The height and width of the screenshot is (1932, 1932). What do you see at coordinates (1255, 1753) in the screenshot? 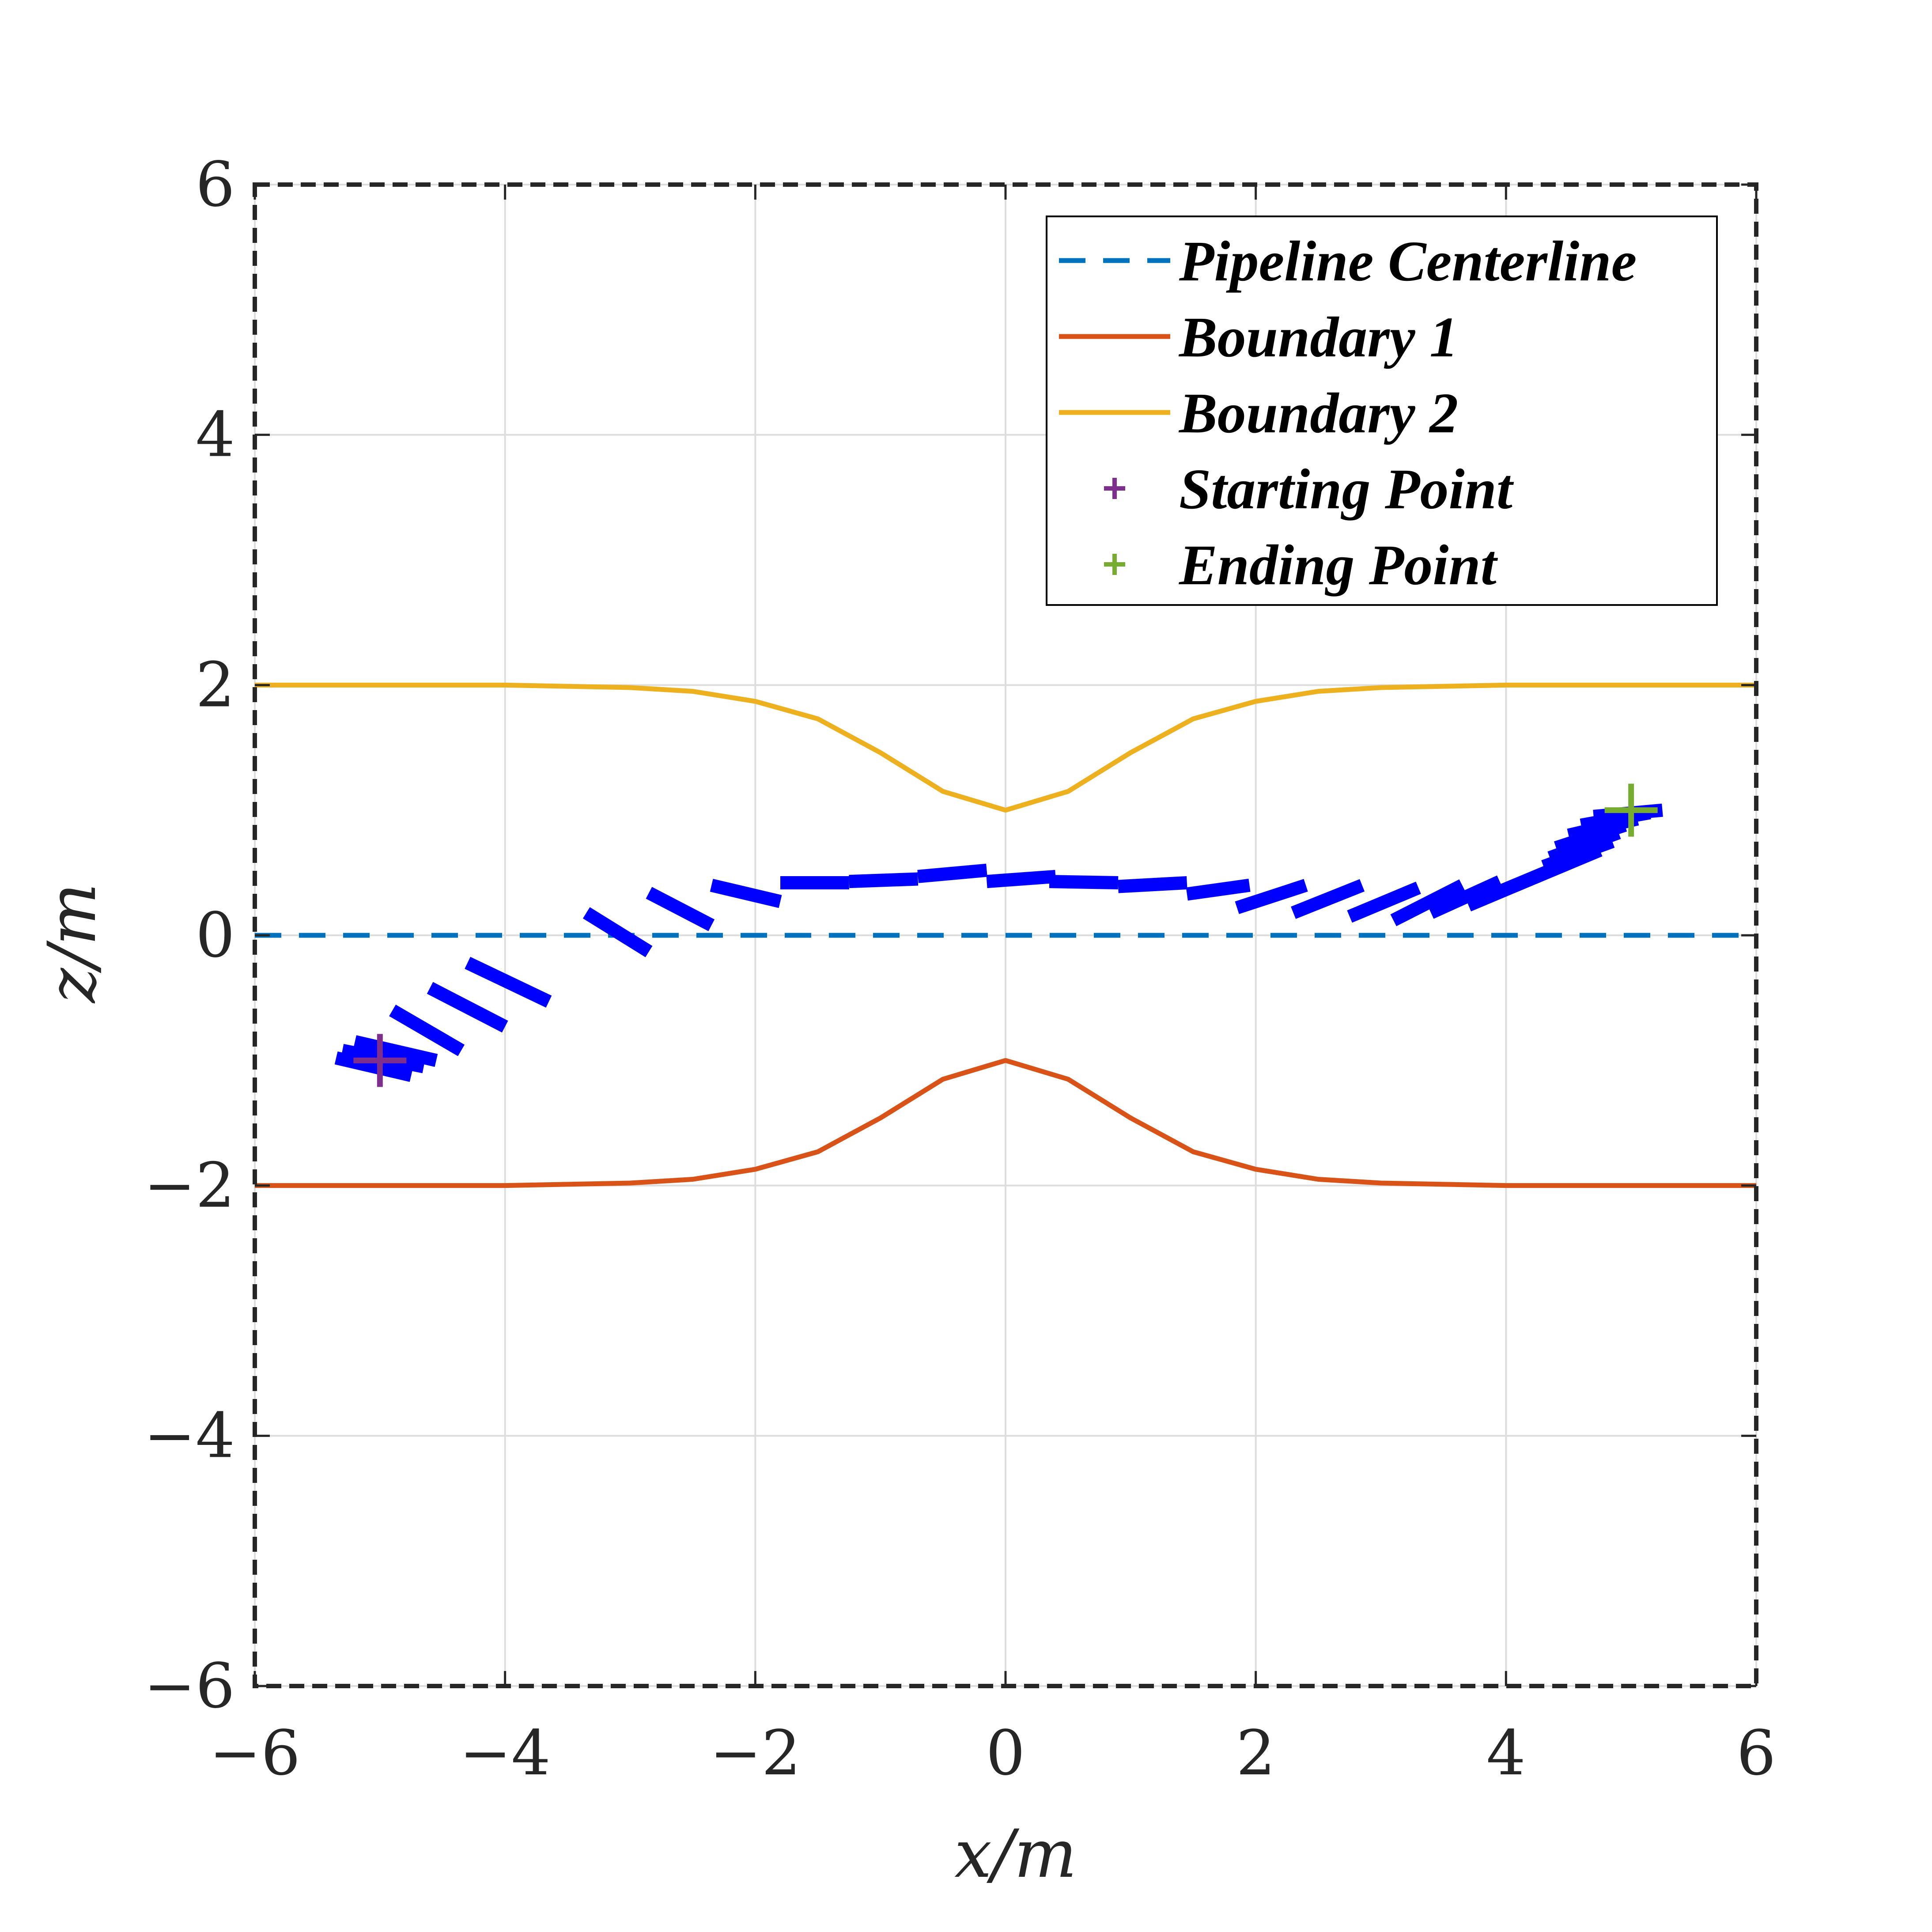
I see `x-tick-label: 2` at bounding box center [1255, 1753].